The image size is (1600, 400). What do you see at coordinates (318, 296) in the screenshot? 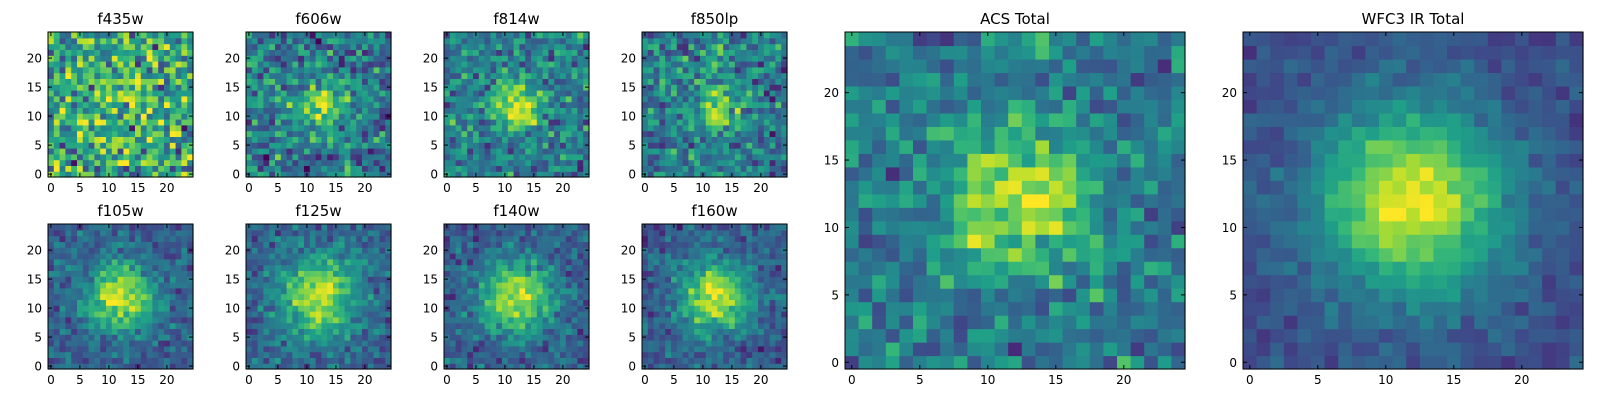
I see `axes-frame` at bounding box center [318, 296].